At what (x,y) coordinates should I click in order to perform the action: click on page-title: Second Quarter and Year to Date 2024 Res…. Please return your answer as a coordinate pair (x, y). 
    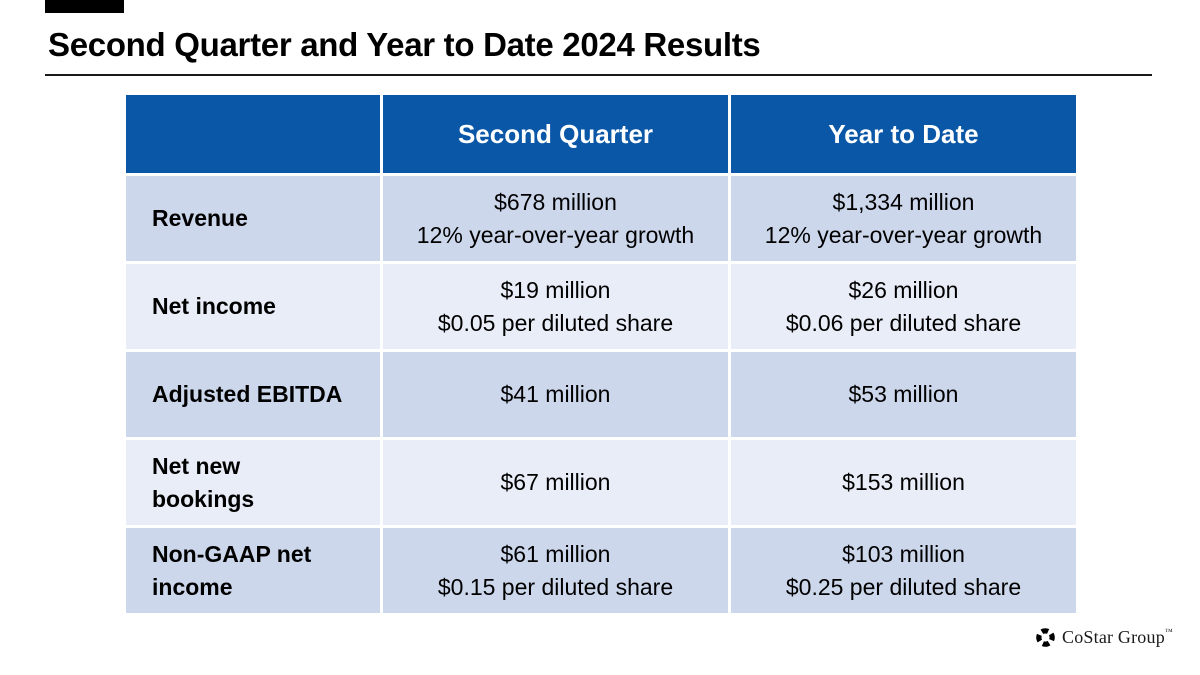
    Looking at the image, I should click on (404, 44).